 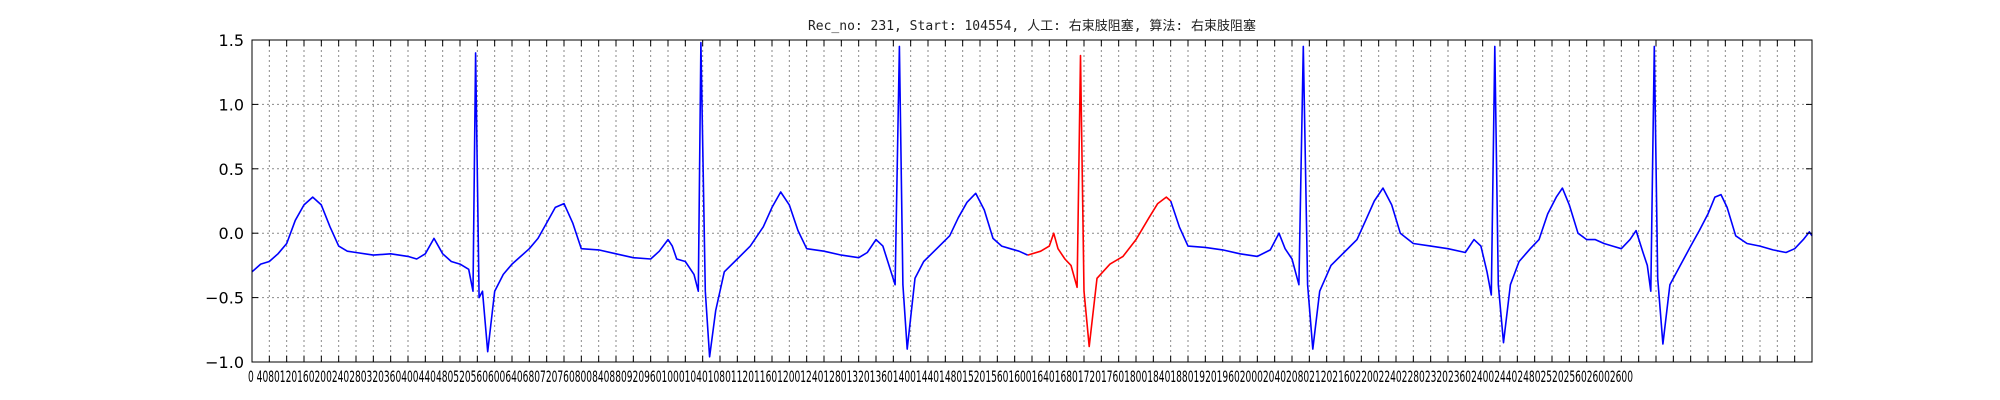 I want to click on y-tick-label: −1.0, so click(x=224, y=362).